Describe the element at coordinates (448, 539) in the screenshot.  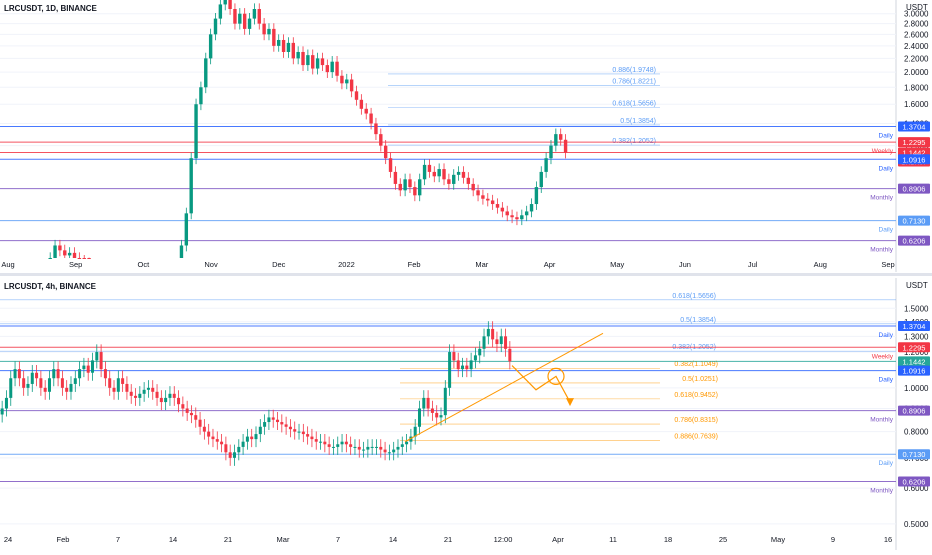
I see `x-tick-label: 21` at that location.